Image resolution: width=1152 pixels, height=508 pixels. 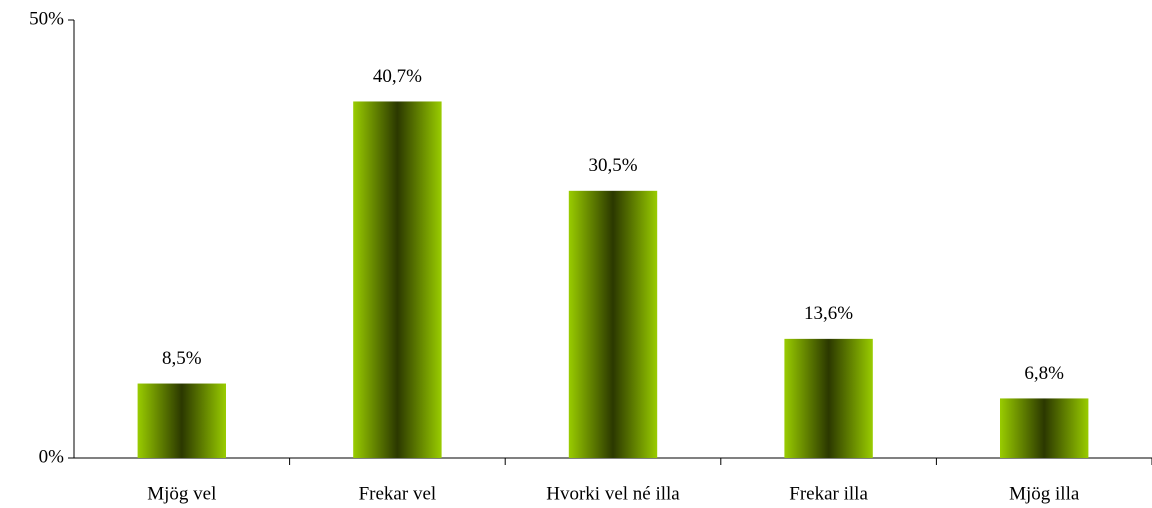 I want to click on x-tick-label: Mjög vel, so click(x=181, y=493).